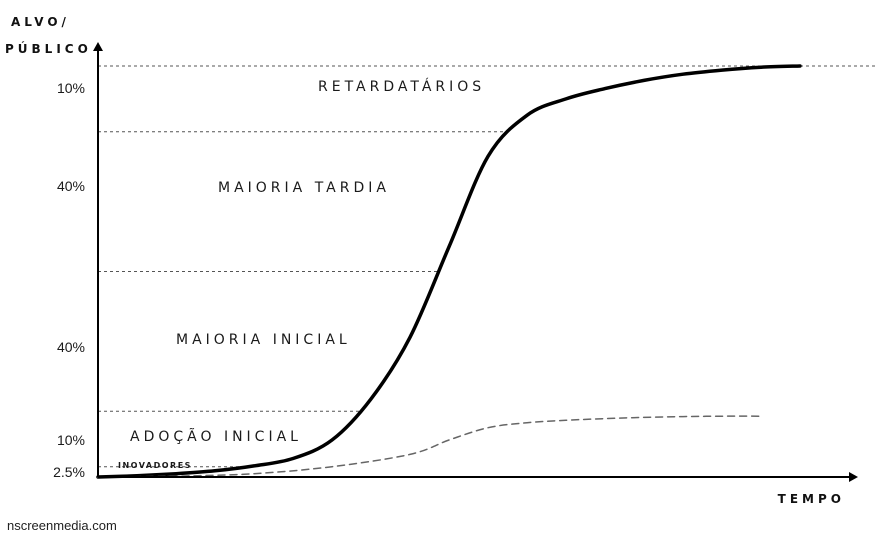 This screenshot has height=538, width=891. Describe the element at coordinates (69, 472) in the screenshot. I see `y-tick-label-1: 2.5%` at that location.